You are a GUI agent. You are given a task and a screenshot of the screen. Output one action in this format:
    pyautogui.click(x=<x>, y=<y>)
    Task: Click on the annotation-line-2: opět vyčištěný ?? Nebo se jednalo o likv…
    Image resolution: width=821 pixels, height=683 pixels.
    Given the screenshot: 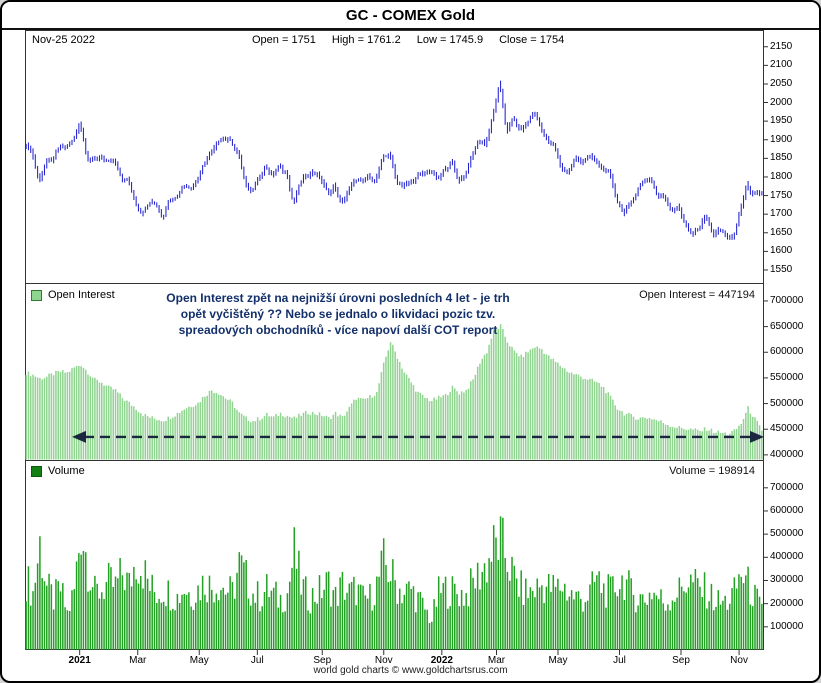 What is the action you would take?
    pyautogui.click(x=338, y=314)
    